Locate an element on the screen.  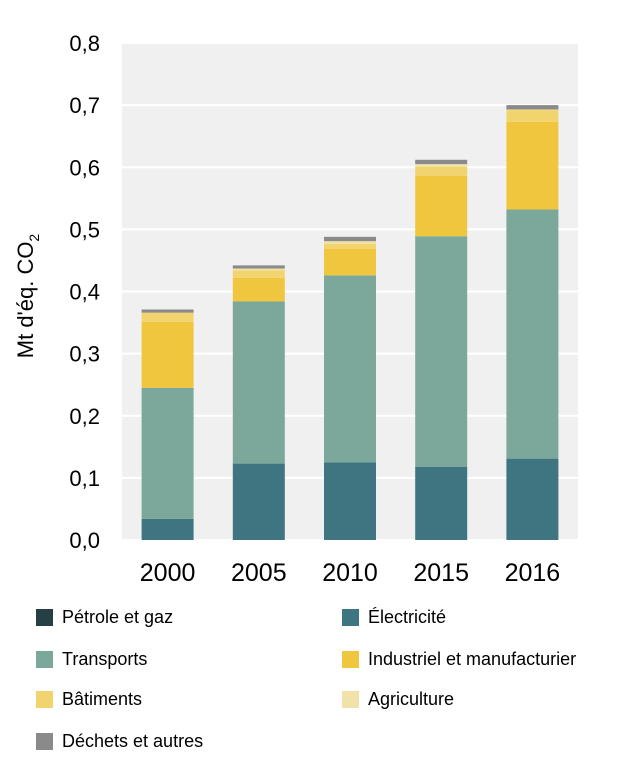
y-axis-ticks: 0,0 0,1 0,2 0,3 0,4 0,5 0,6 0,7 0,8 is located at coordinates (84, 292).